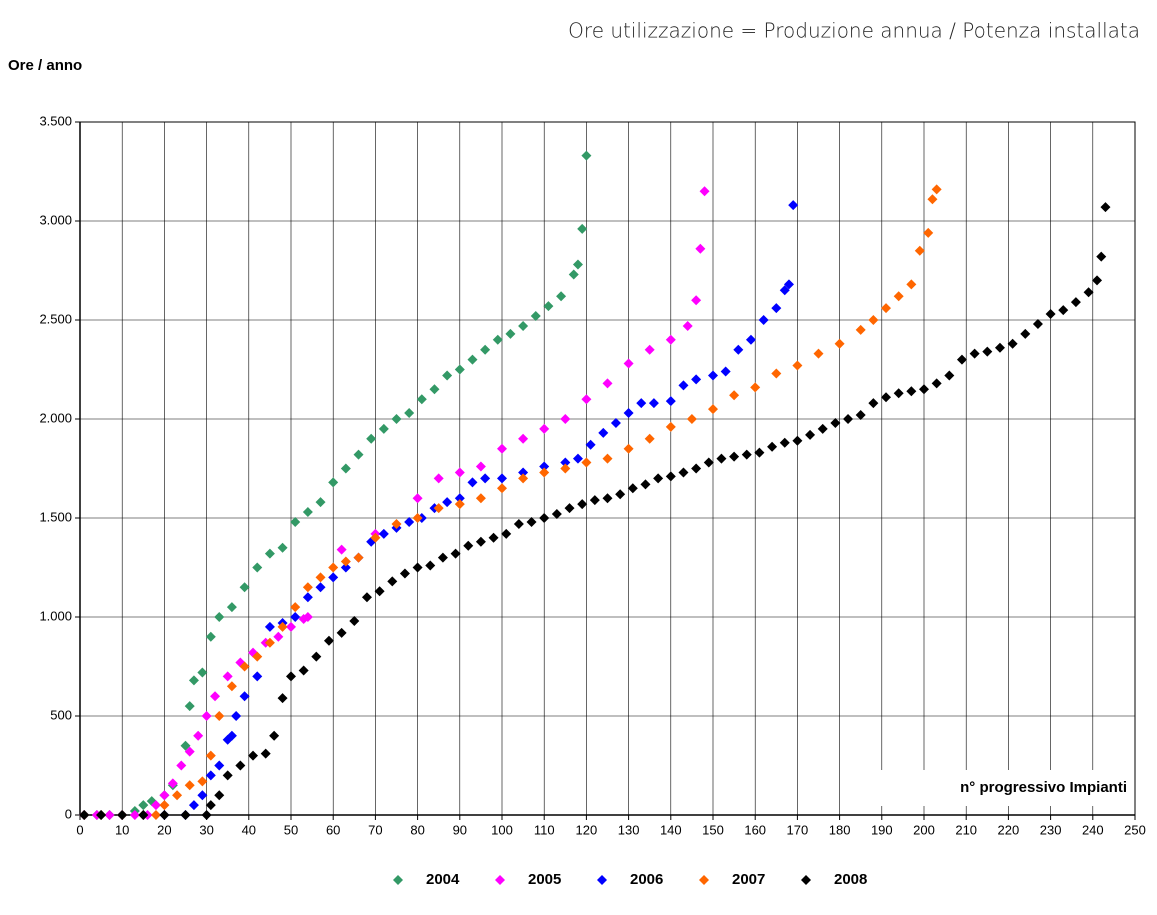  What do you see at coordinates (713, 829) in the screenshot?
I see `x-tick-label: 150` at bounding box center [713, 829].